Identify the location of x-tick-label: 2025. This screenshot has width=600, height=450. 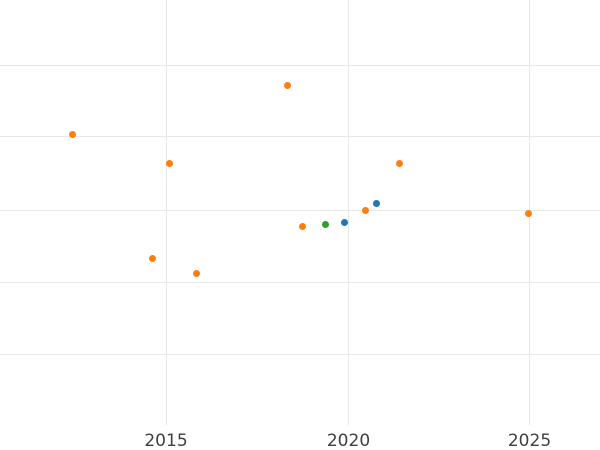
(529, 440).